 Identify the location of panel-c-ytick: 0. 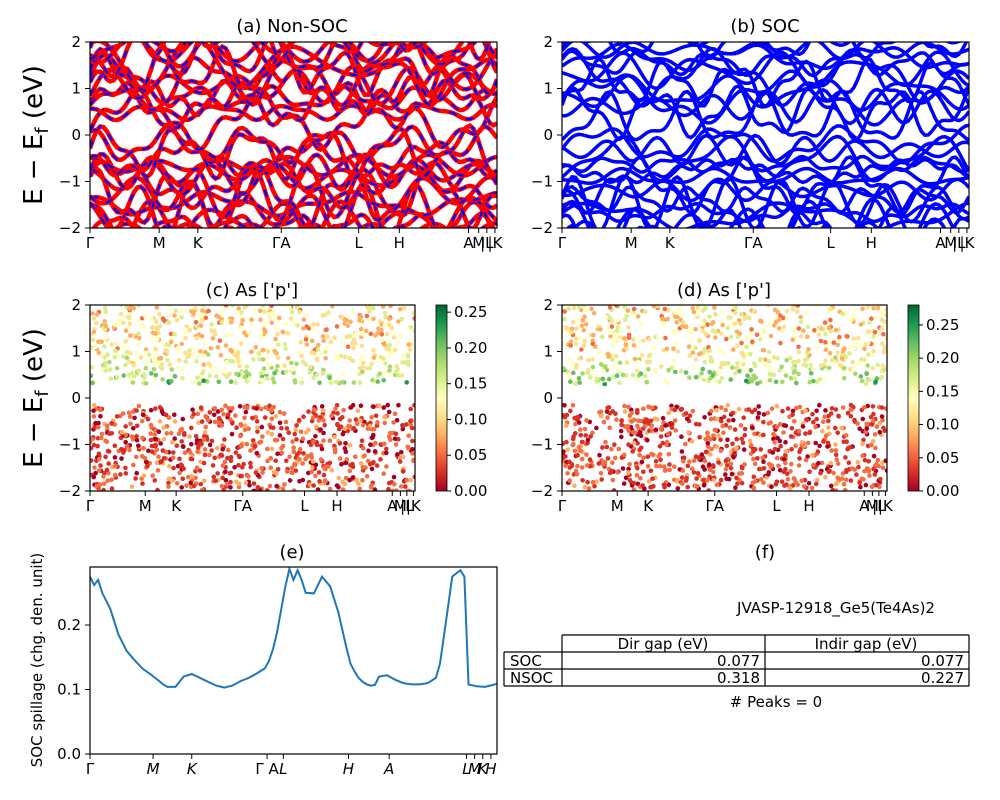
(76, 398).